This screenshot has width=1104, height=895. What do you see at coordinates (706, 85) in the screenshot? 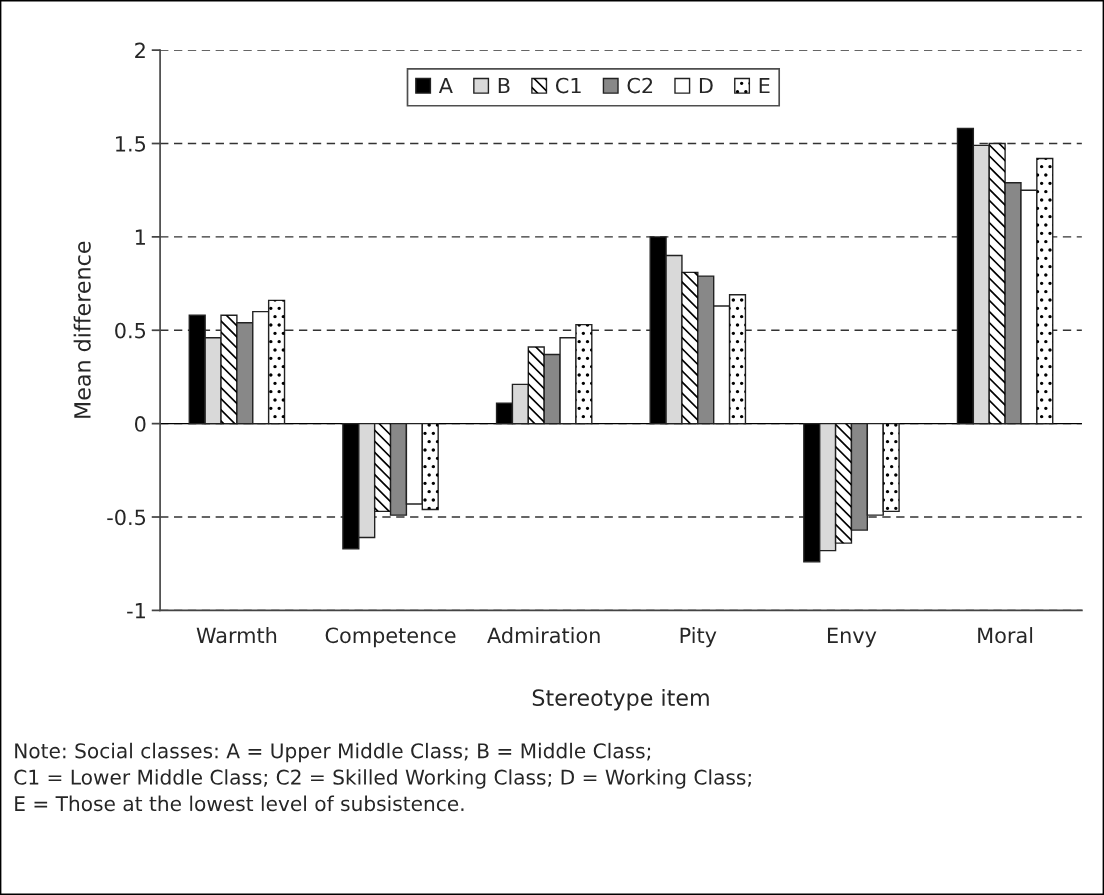
I see `legend-label: D` at bounding box center [706, 85].